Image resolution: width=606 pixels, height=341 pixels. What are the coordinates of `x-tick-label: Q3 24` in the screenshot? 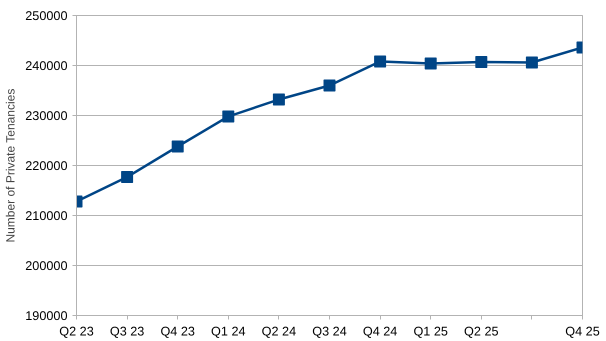 It's located at (329, 331).